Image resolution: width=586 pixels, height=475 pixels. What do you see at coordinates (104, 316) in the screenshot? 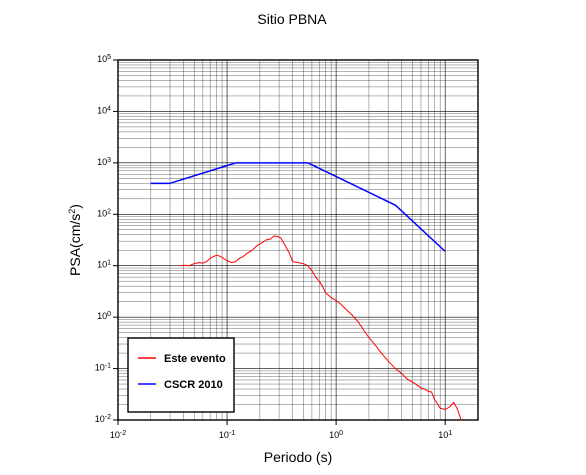
I see `y-tick-label: 10⁰` at bounding box center [104, 316].